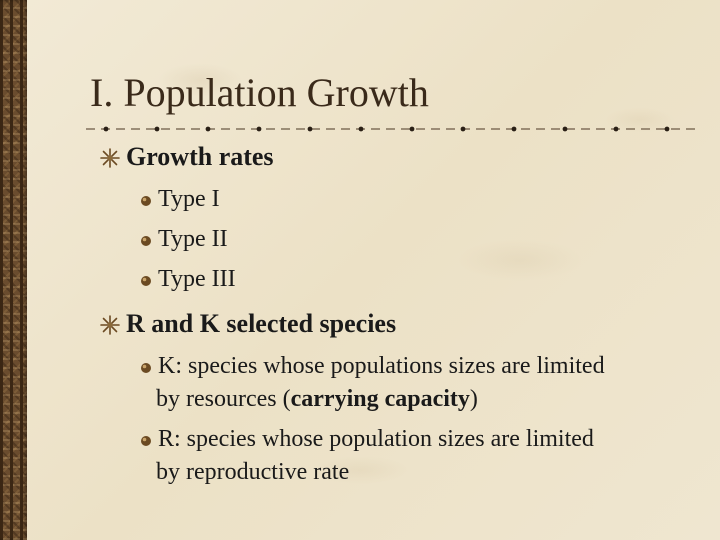 This screenshot has width=720, height=540. I want to click on bullet-text: R and K selected species, so click(261, 323).